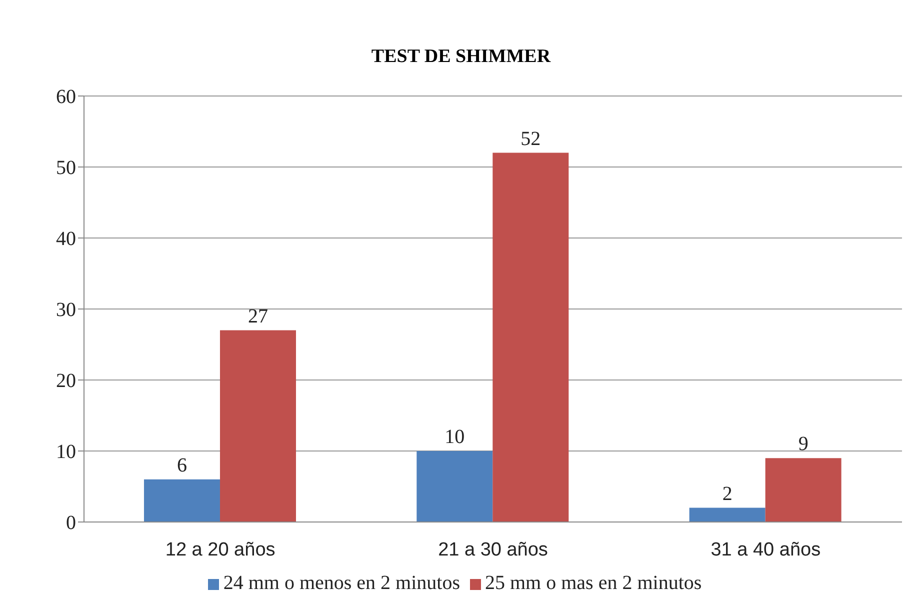 This screenshot has height=613, width=922. Describe the element at coordinates (341, 583) in the screenshot. I see `legend-label: 24 mm o menos en 2 minutos` at that location.